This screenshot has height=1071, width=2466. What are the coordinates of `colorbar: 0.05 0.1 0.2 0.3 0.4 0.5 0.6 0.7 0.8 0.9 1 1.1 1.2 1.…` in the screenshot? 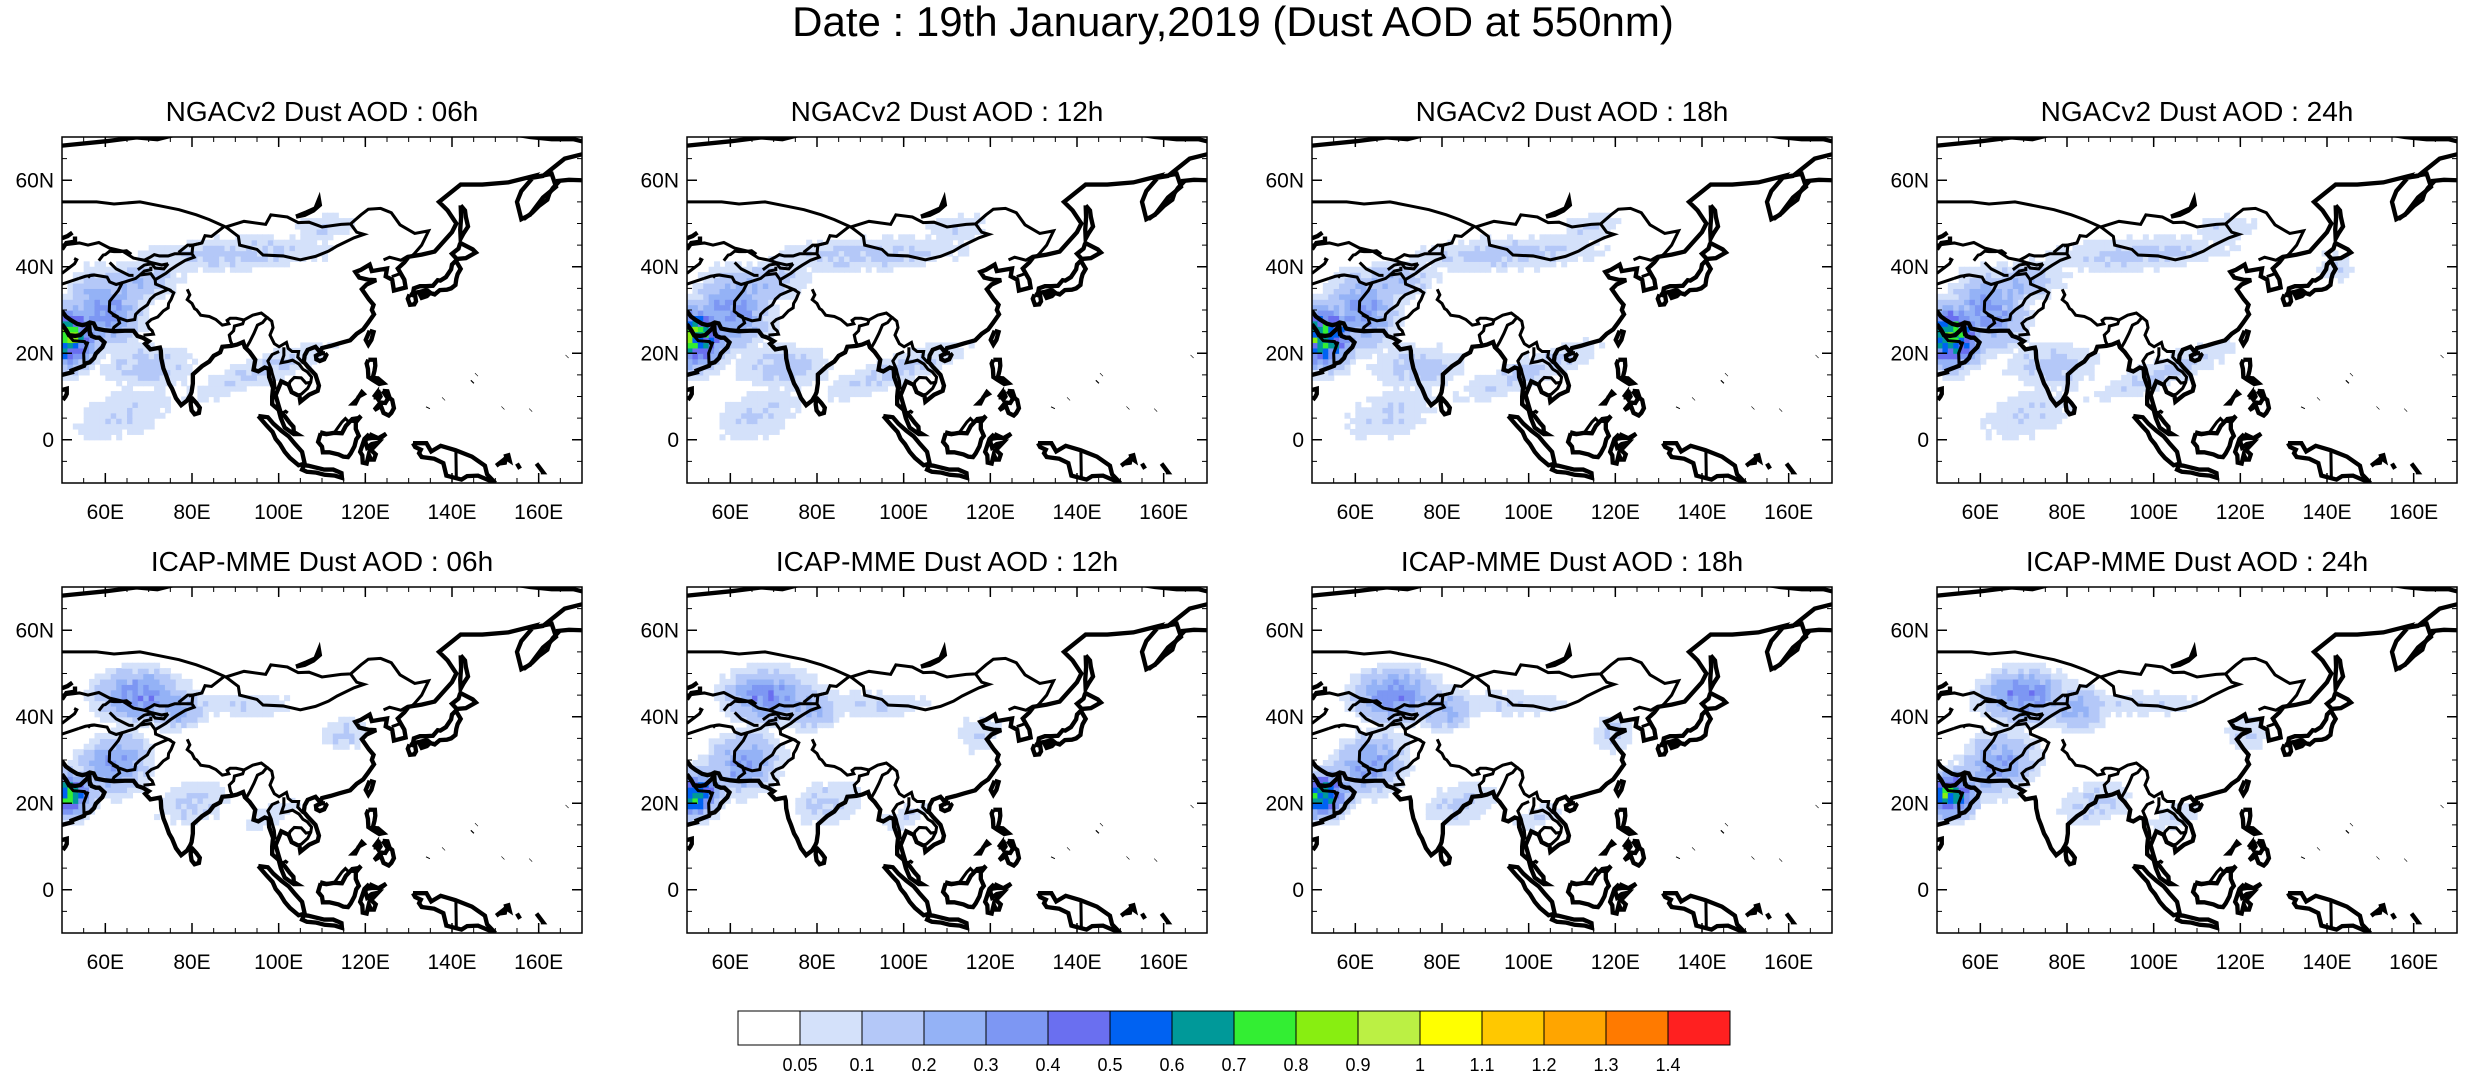 It's located at (1234, 1040).